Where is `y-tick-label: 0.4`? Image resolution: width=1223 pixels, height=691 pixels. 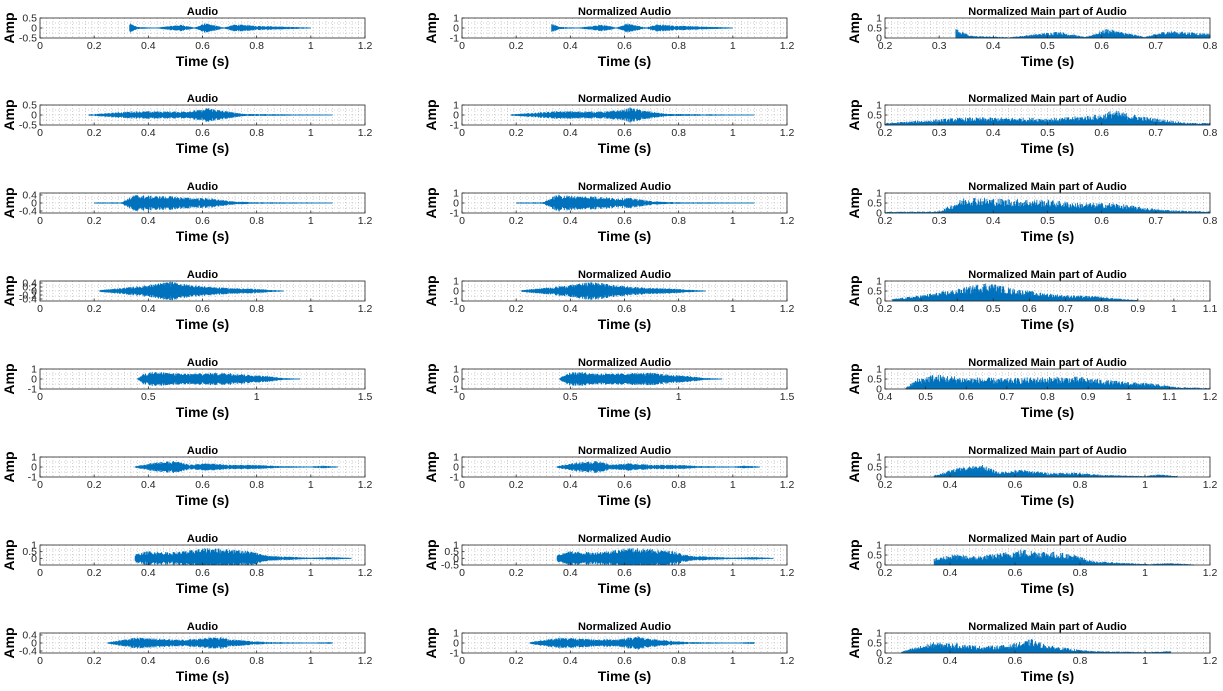
y-tick-label: 0.4 is located at coordinates (29, 636).